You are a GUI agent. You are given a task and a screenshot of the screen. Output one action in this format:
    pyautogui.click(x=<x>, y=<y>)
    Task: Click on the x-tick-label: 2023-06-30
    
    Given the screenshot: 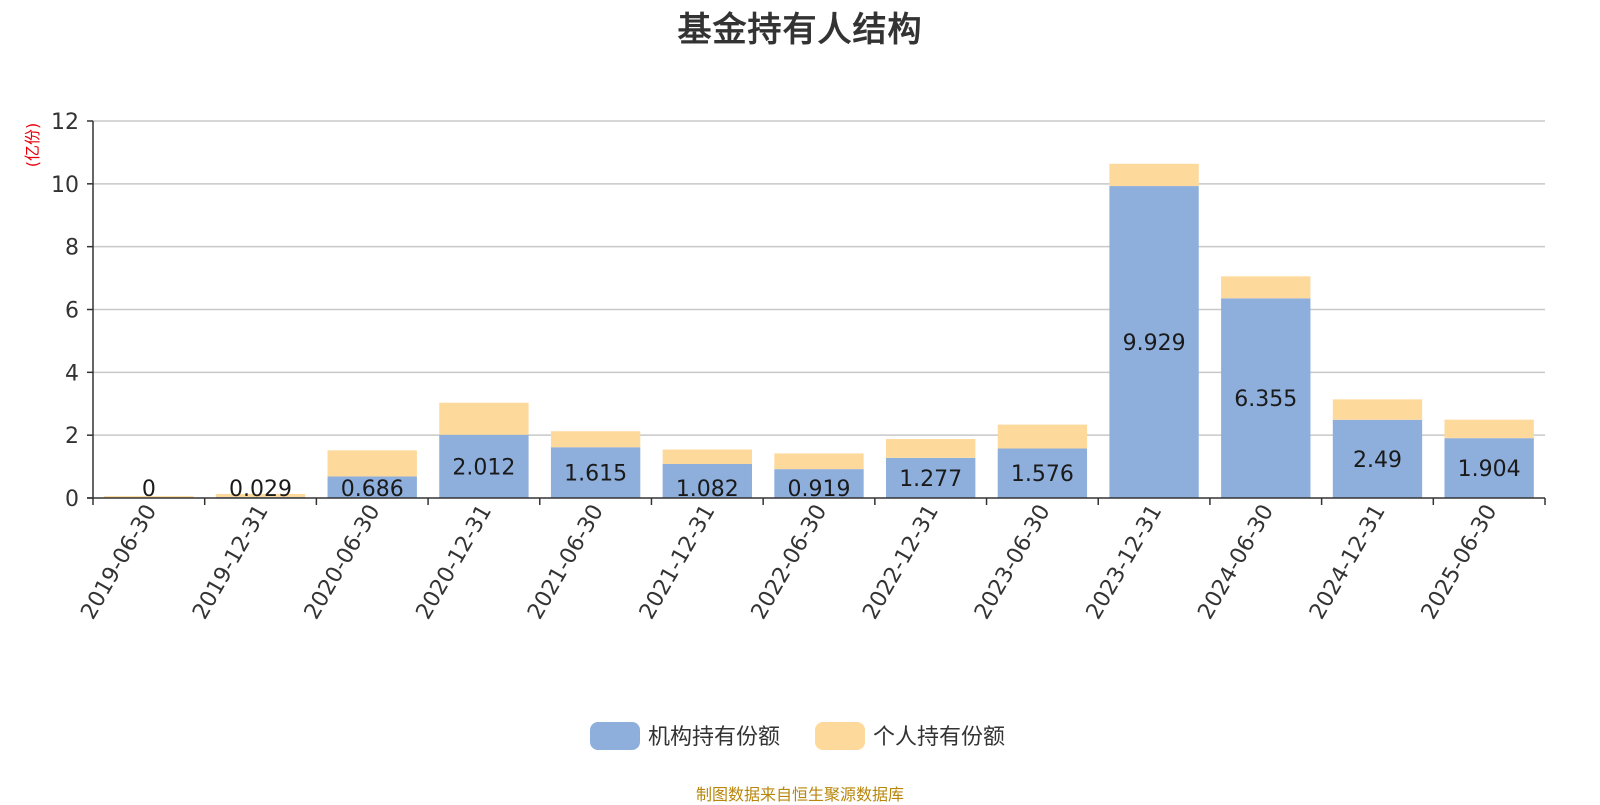 What is the action you would take?
    pyautogui.click(x=1013, y=562)
    